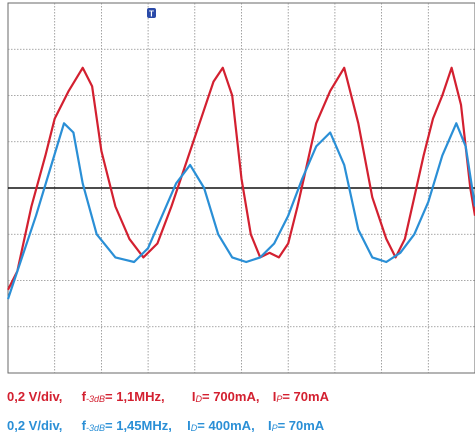 The height and width of the screenshot is (443, 475). I want to click on caption-blue-f-sub: -3dB, so click(96, 428).